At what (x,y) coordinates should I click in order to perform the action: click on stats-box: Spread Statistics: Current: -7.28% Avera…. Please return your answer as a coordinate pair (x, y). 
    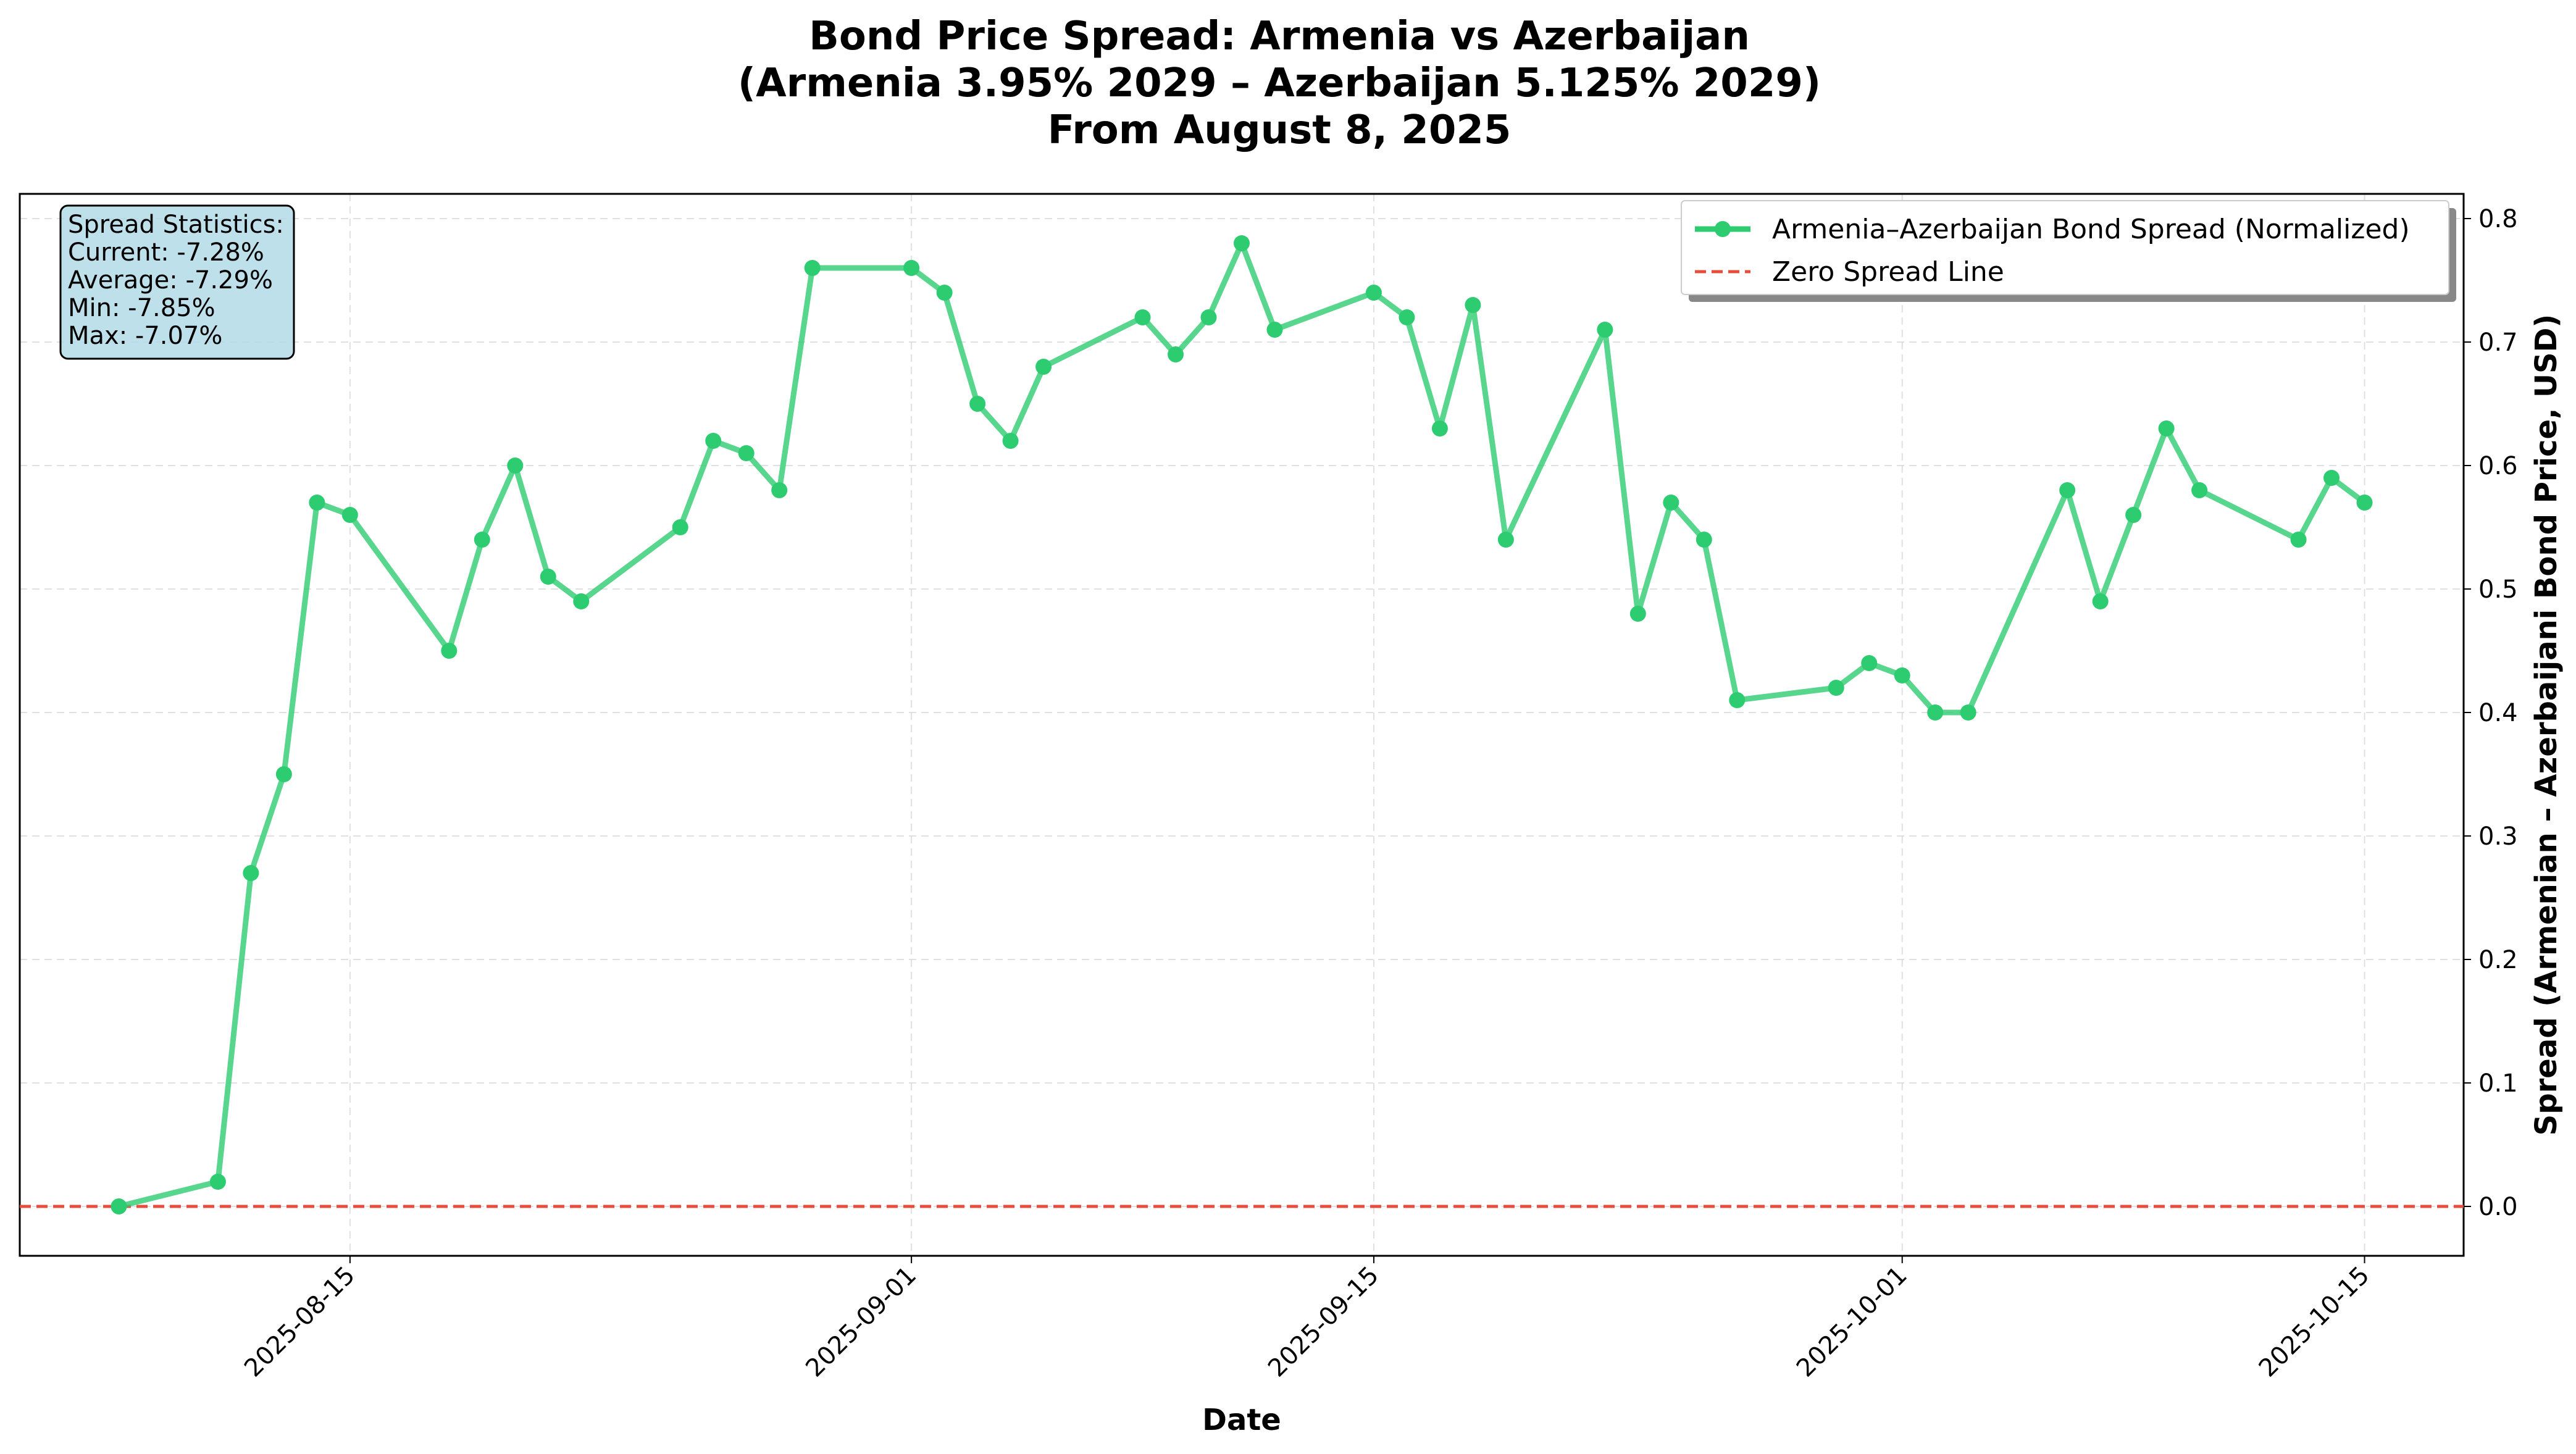
    Looking at the image, I should click on (177, 282).